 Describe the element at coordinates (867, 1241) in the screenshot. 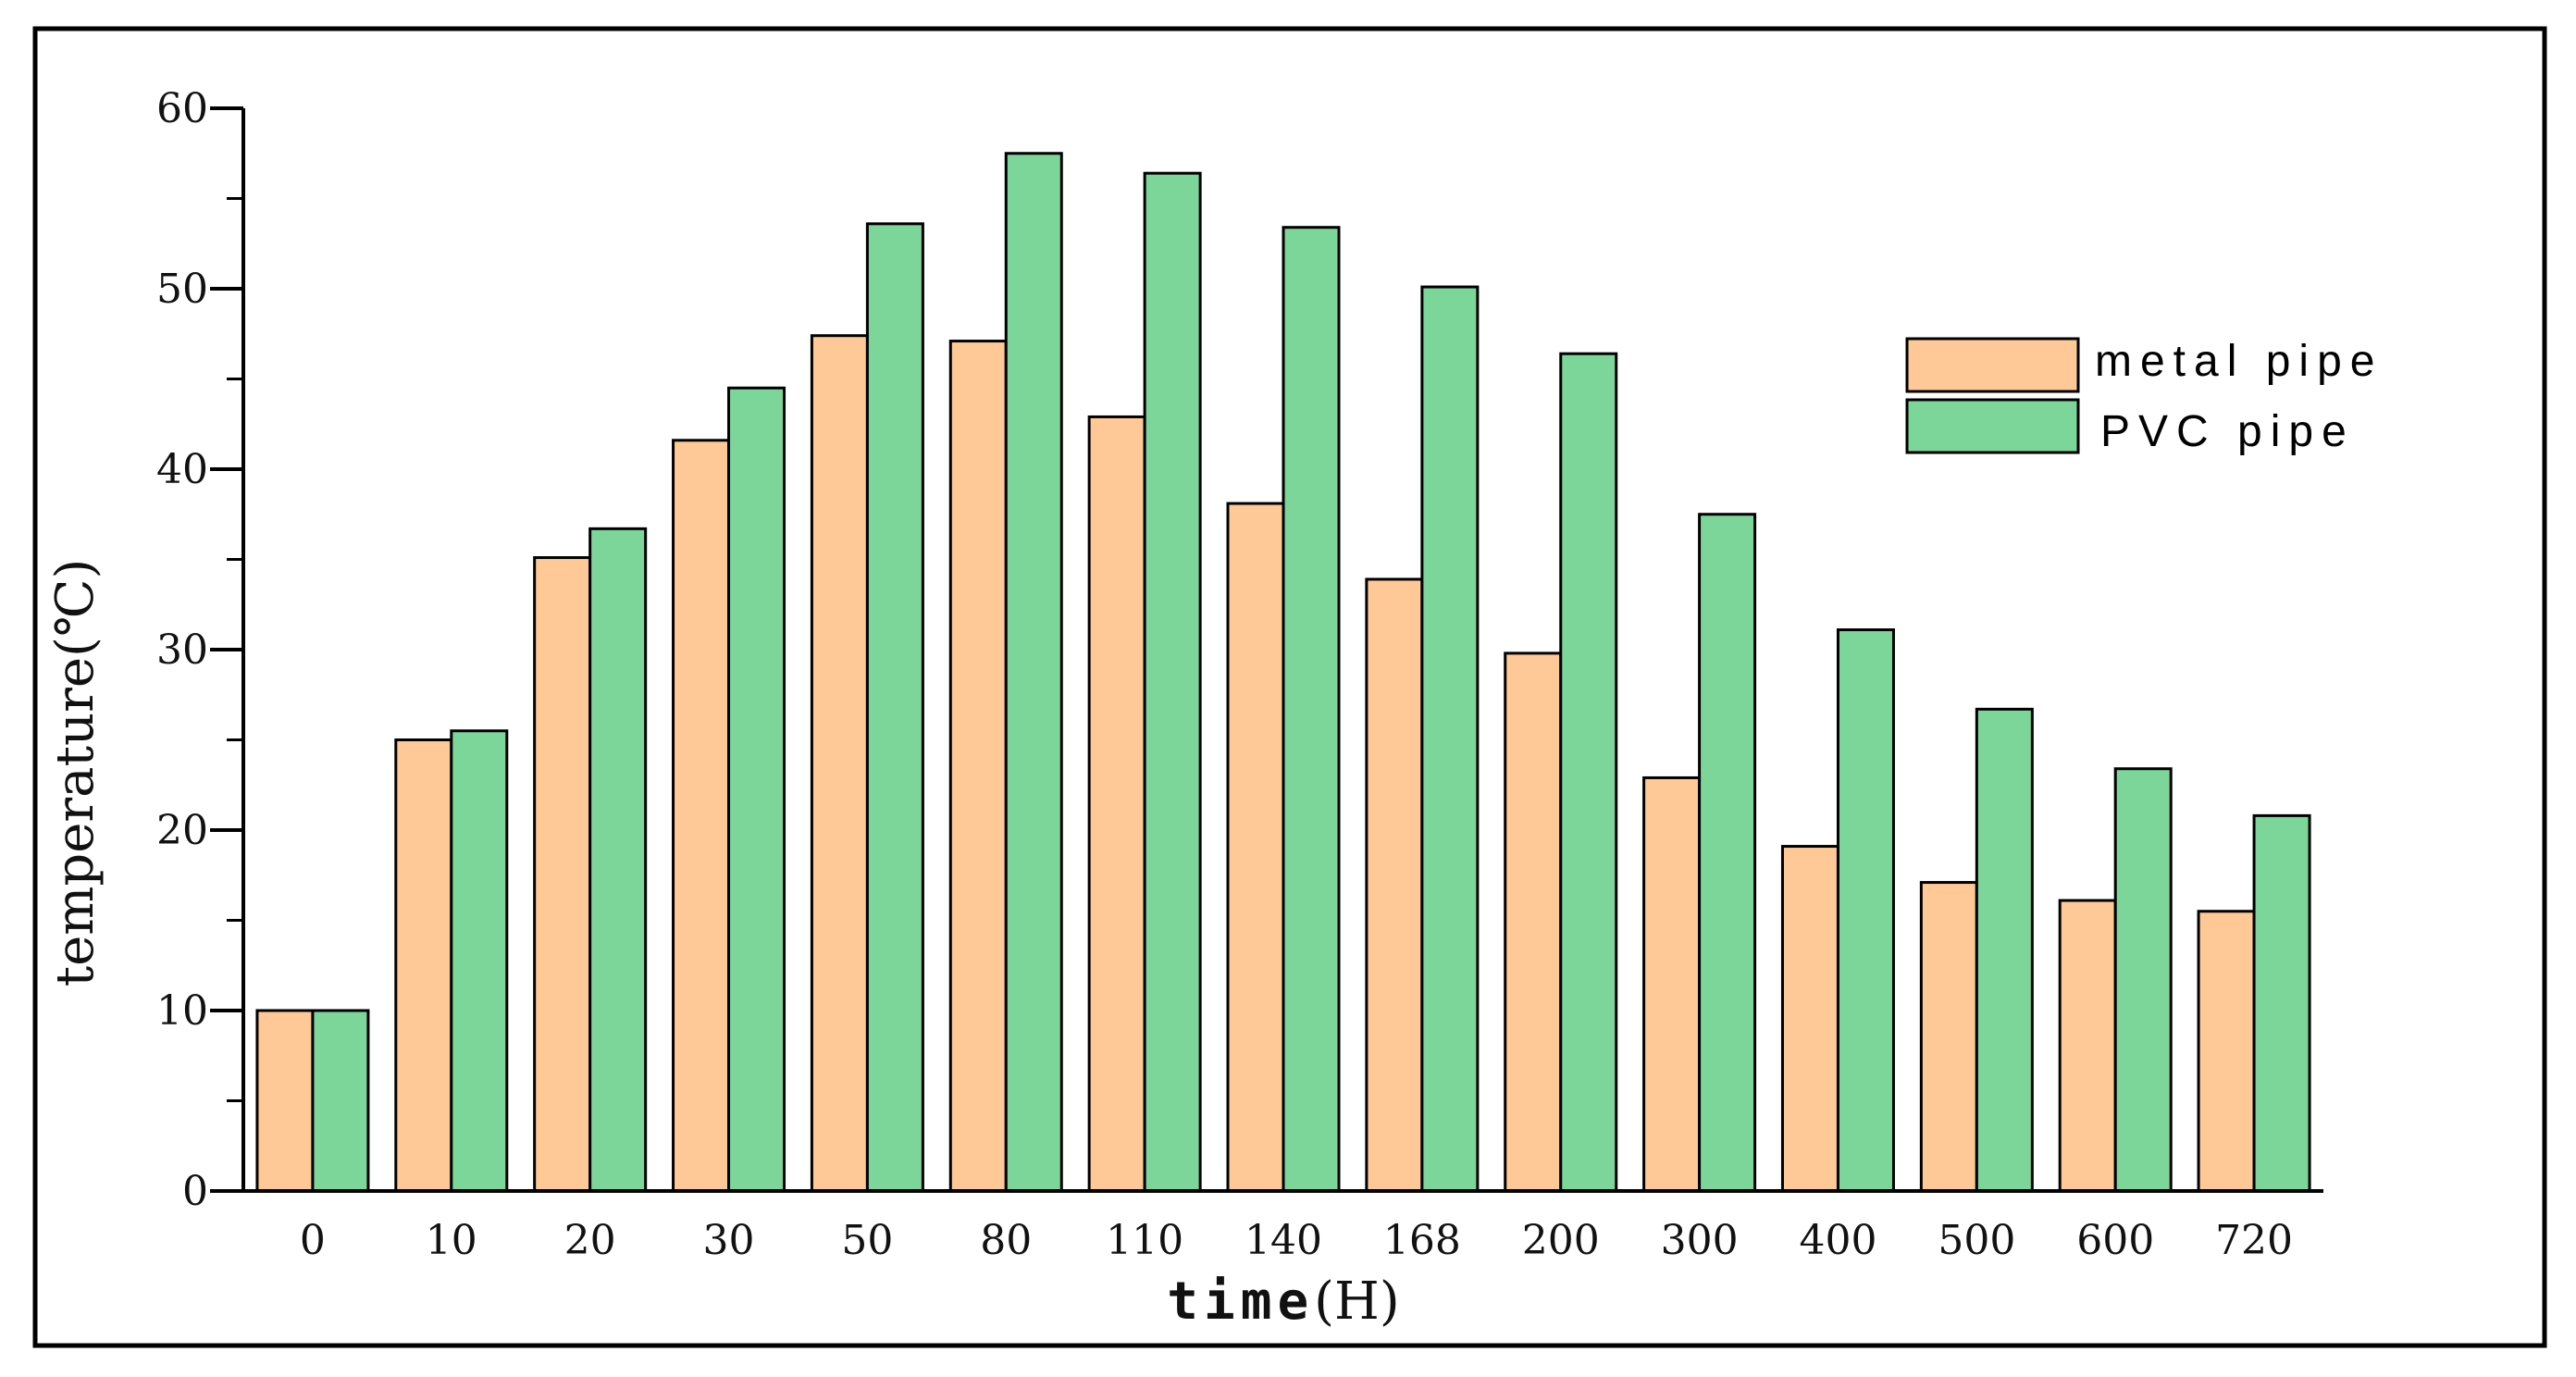

I see `x-tick-label-50: 50` at that location.